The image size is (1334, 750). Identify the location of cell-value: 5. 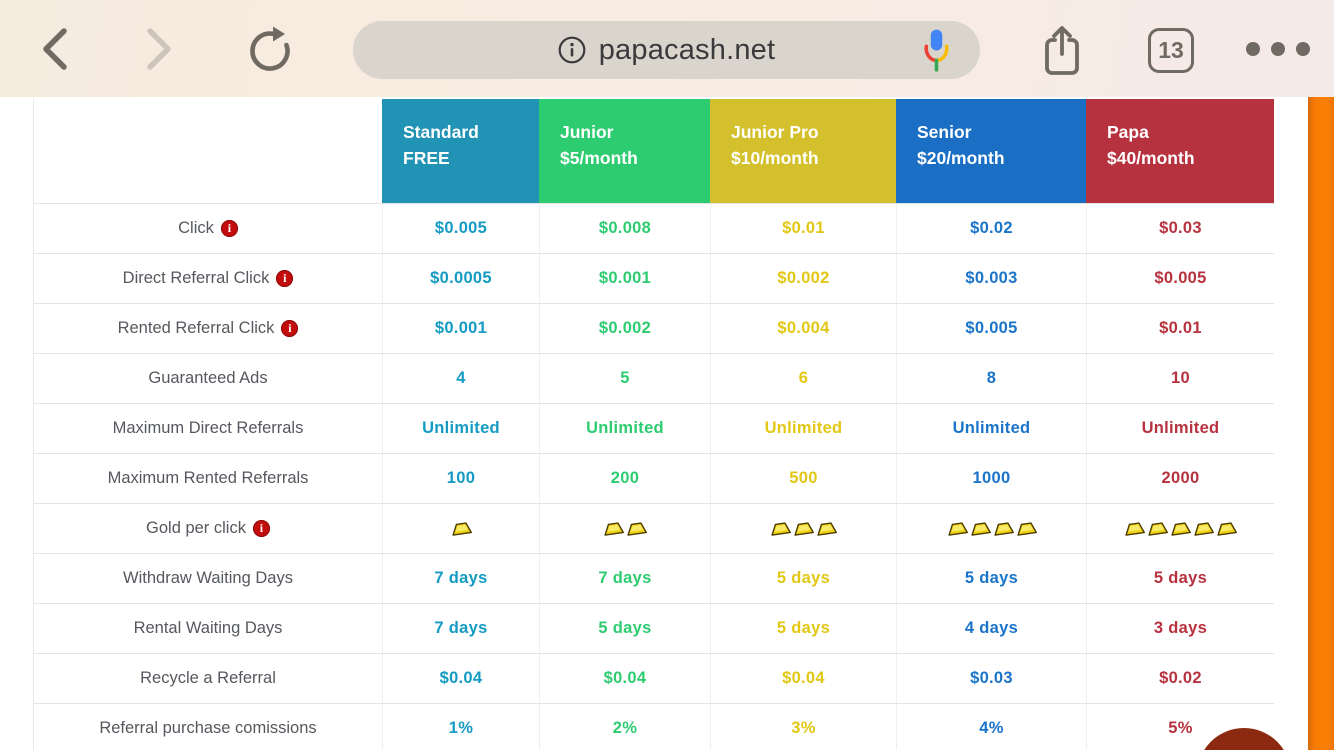
(625, 378).